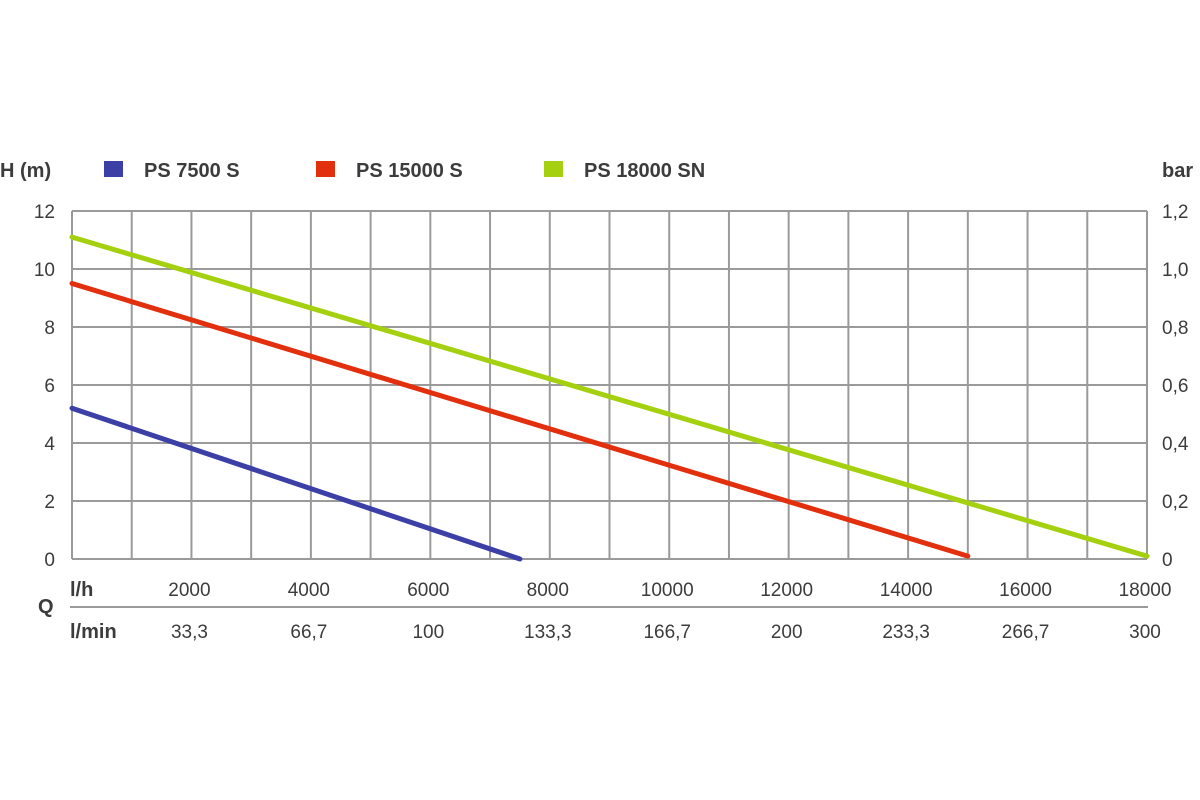 The height and width of the screenshot is (800, 1200). I want to click on x-secondary-tick-label: 133,3, so click(548, 632).